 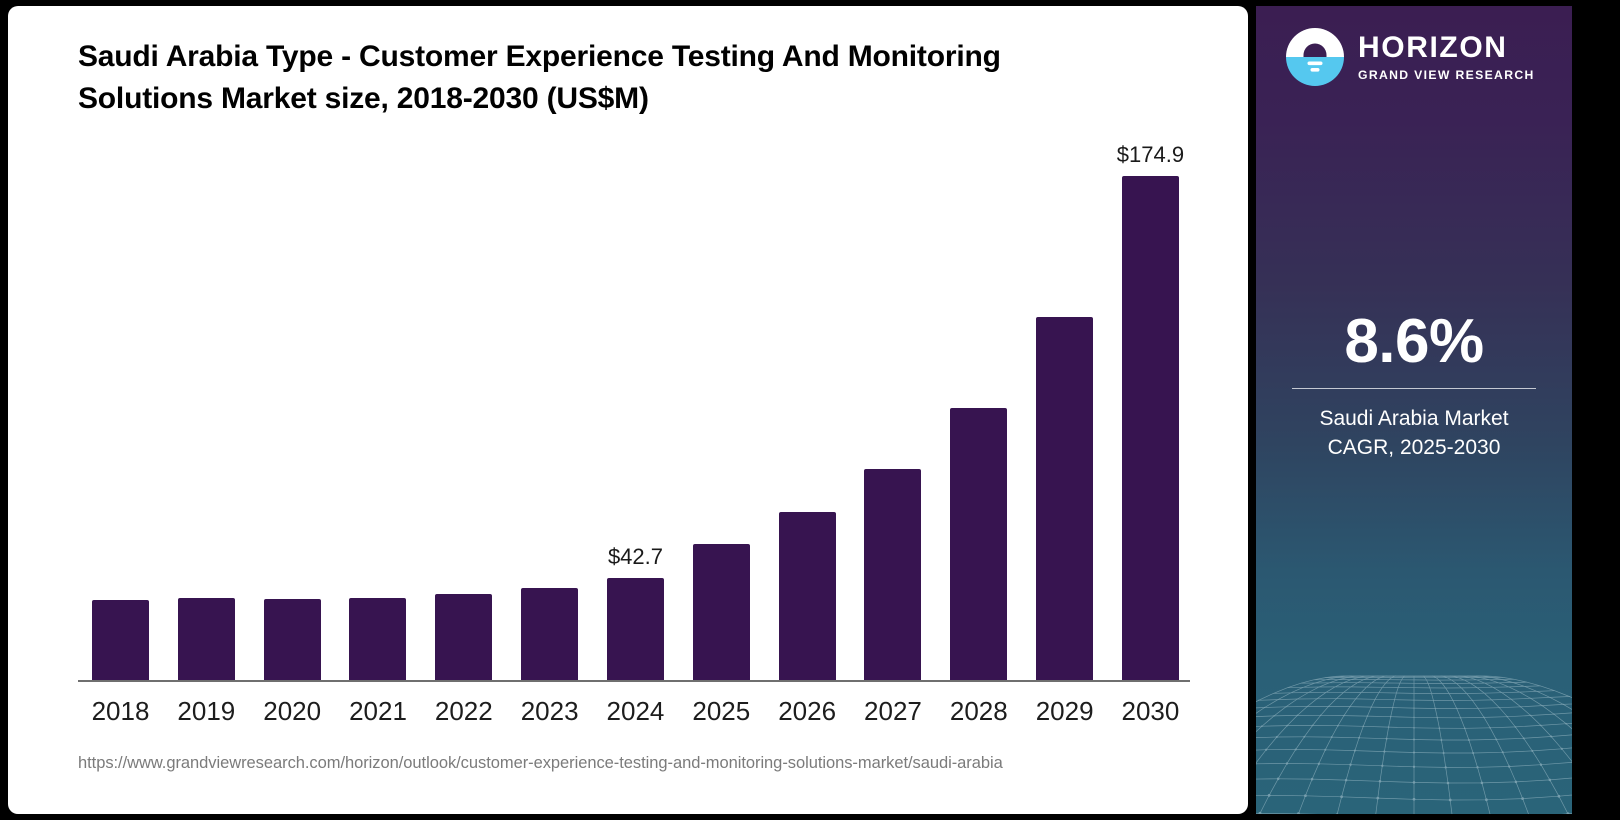 I want to click on x-tick-2028: 2028, so click(x=978, y=711).